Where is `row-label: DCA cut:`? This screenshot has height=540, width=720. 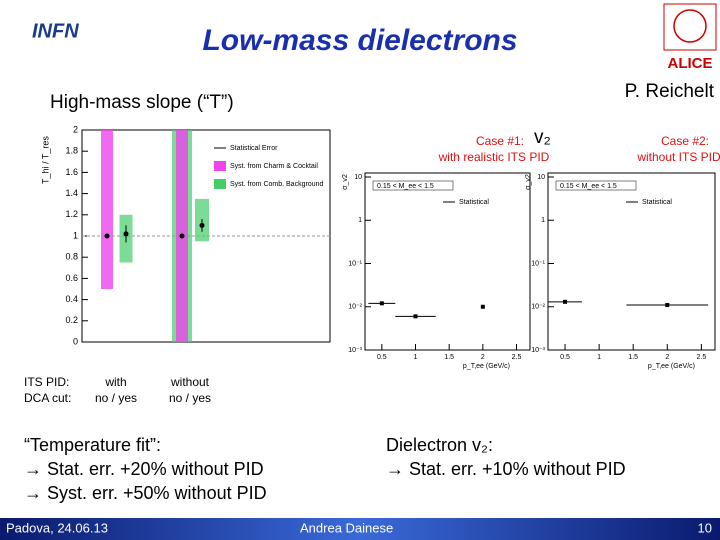
row-label: DCA cut: is located at coordinates (47, 398).